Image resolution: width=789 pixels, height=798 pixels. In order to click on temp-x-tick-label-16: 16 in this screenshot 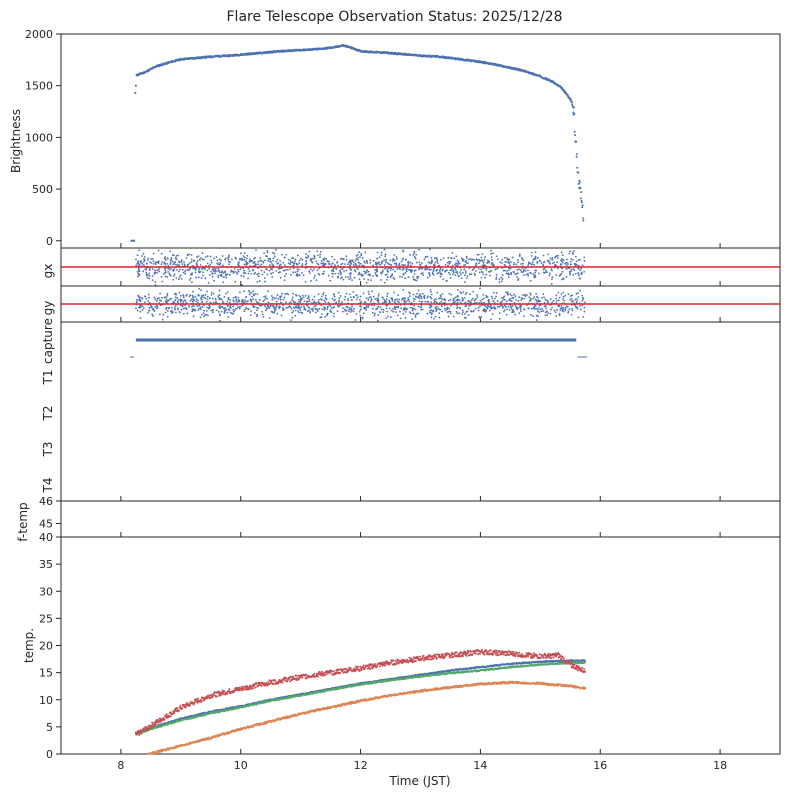, I will do `click(600, 765)`.